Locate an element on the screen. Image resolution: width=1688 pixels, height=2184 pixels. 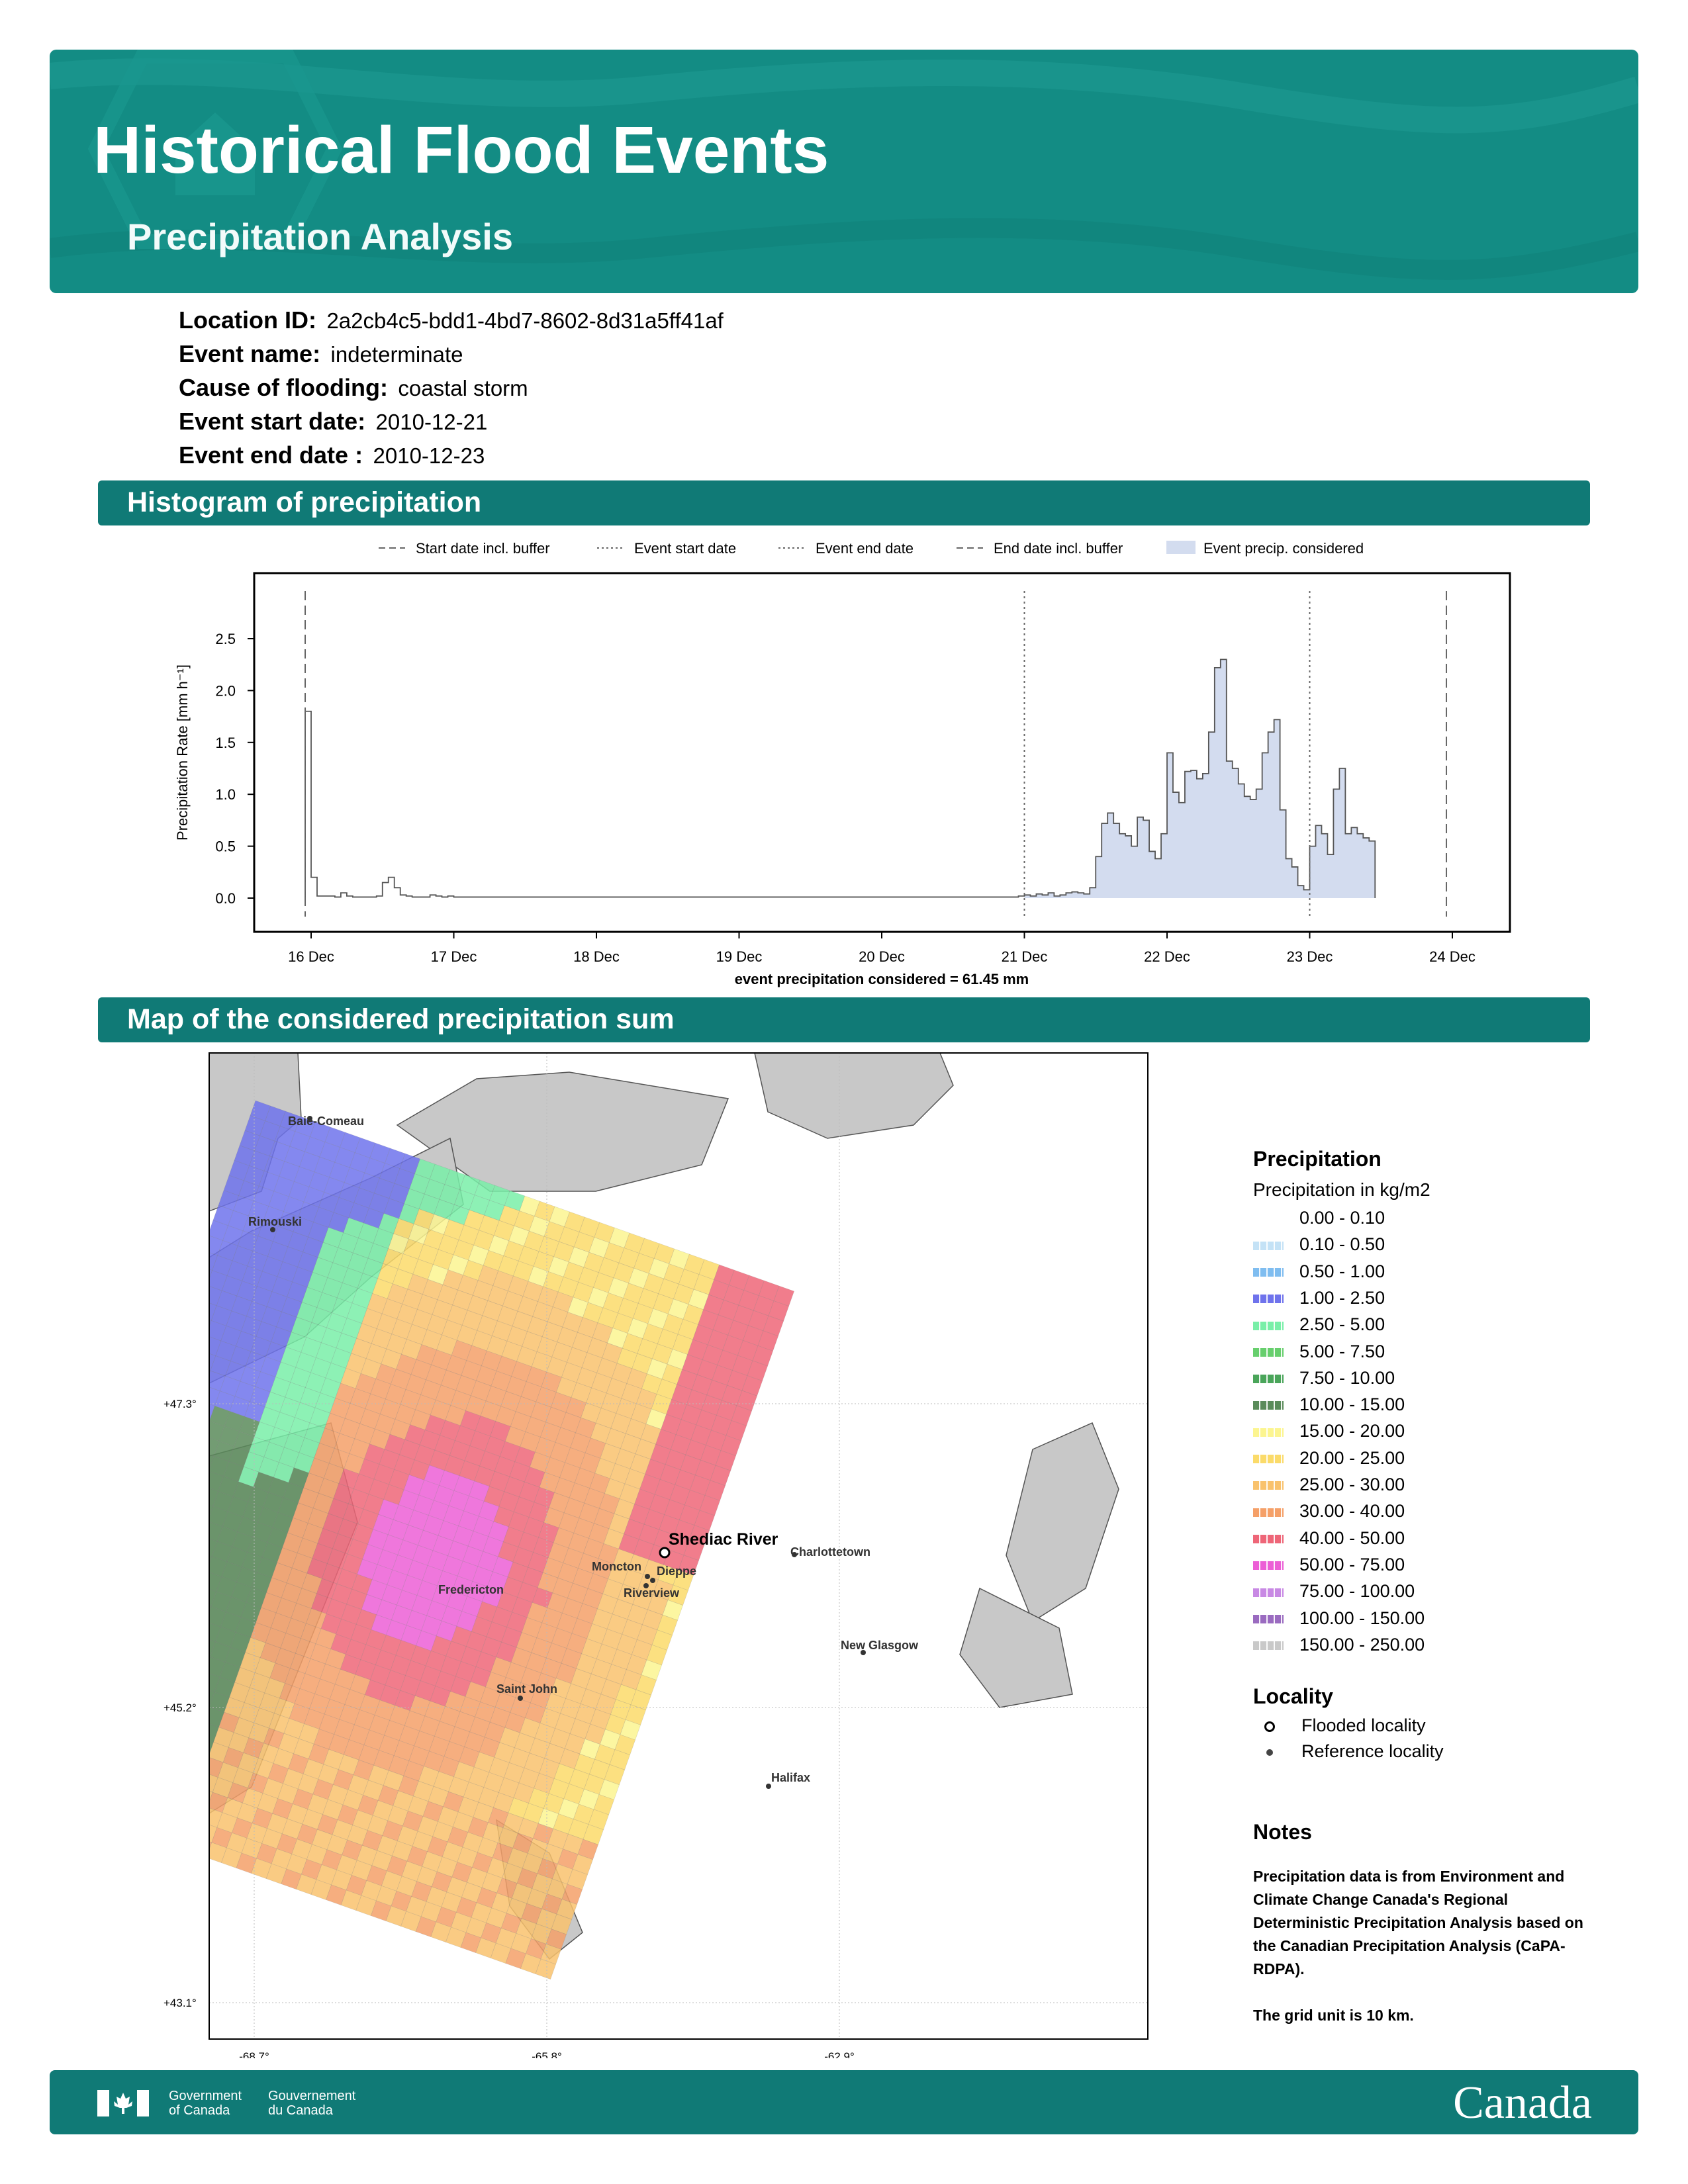
gov-en-line: Government is located at coordinates (205, 2096).